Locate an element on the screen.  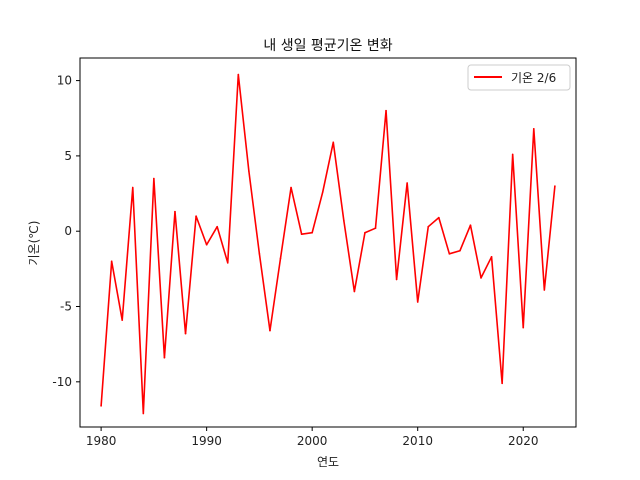
legend: 기온 2/6 is located at coordinates (519, 77).